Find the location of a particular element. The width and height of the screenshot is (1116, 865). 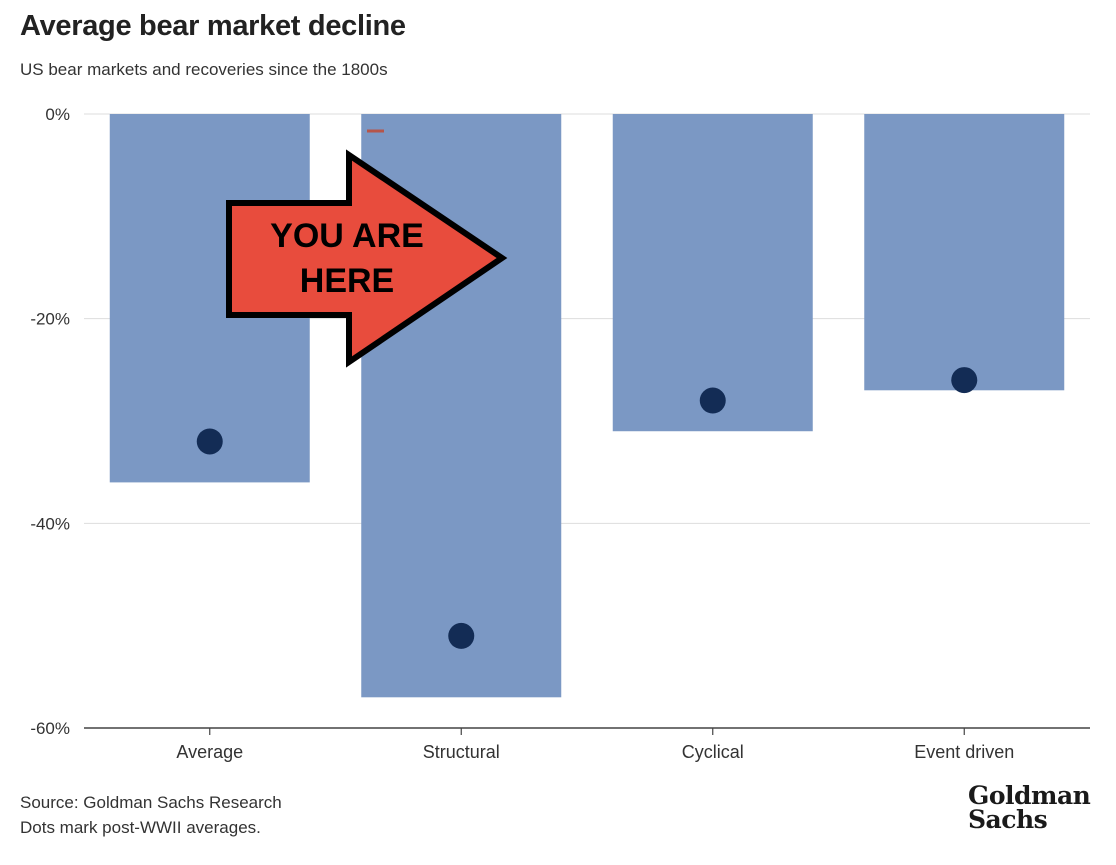

x-tick-label: Event driven is located at coordinates (964, 752).